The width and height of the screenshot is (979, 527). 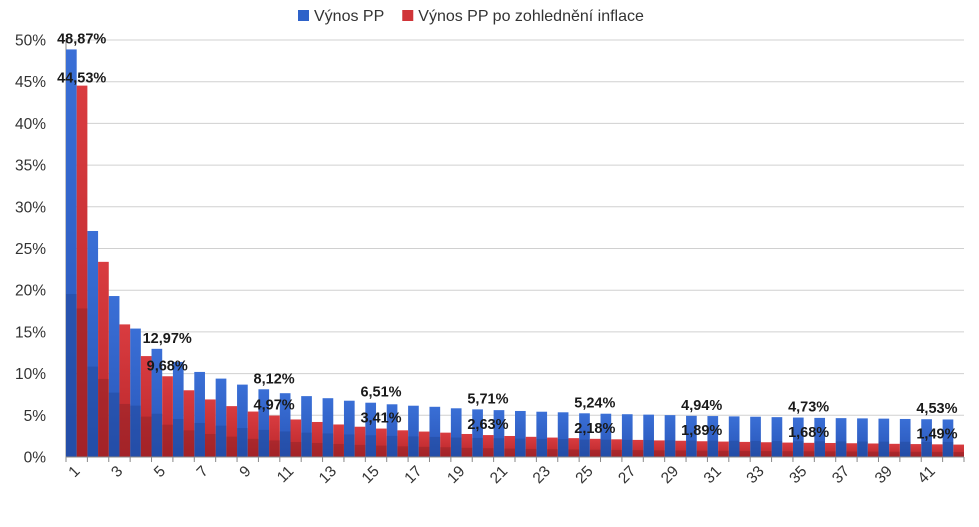 I want to click on x-tick-label: 7, so click(x=203, y=472).